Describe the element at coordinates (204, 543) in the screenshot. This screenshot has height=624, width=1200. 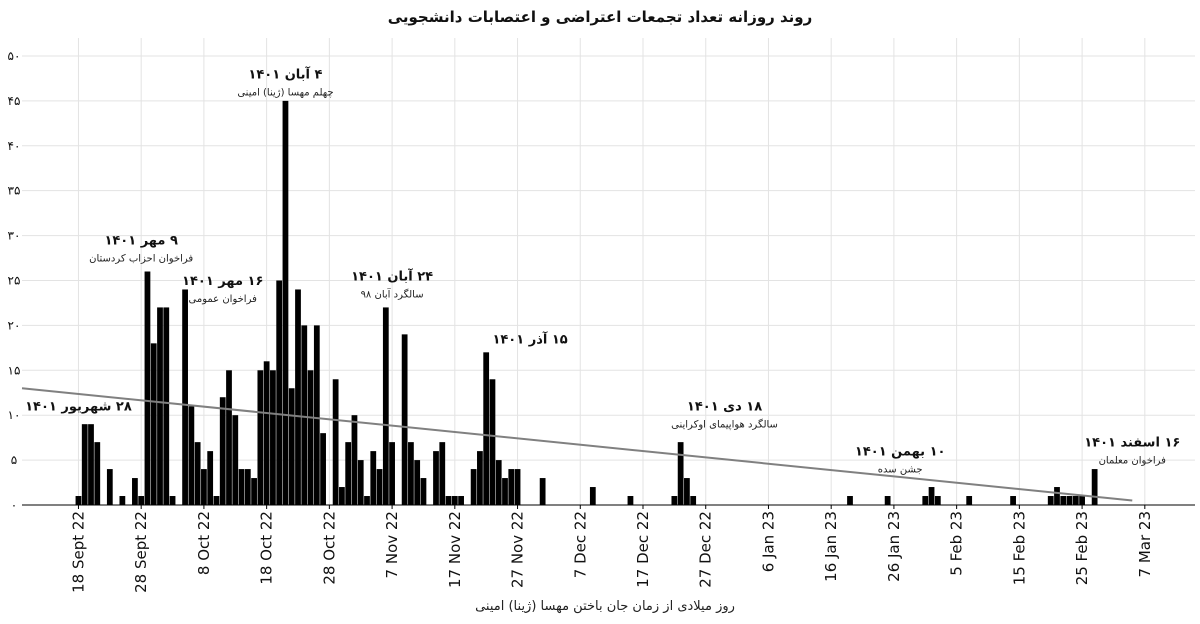
I see `x-tick-label: 8 Oct 22` at that location.